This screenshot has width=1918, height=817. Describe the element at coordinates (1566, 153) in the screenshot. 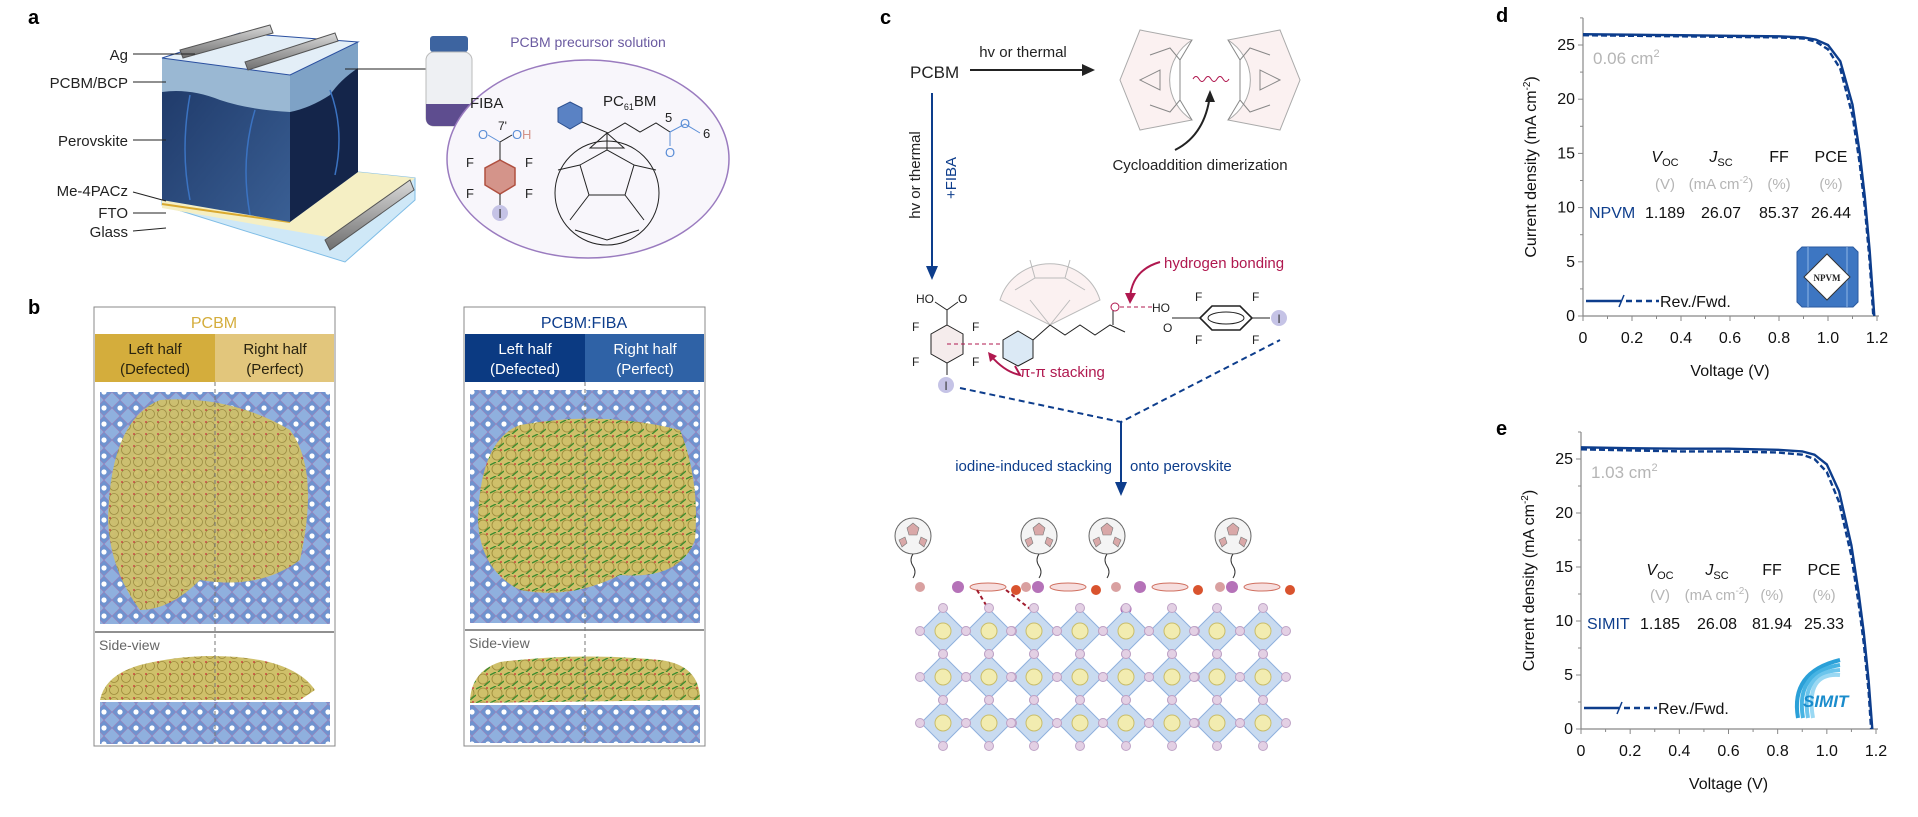

I see `y-tick-label: 15` at that location.